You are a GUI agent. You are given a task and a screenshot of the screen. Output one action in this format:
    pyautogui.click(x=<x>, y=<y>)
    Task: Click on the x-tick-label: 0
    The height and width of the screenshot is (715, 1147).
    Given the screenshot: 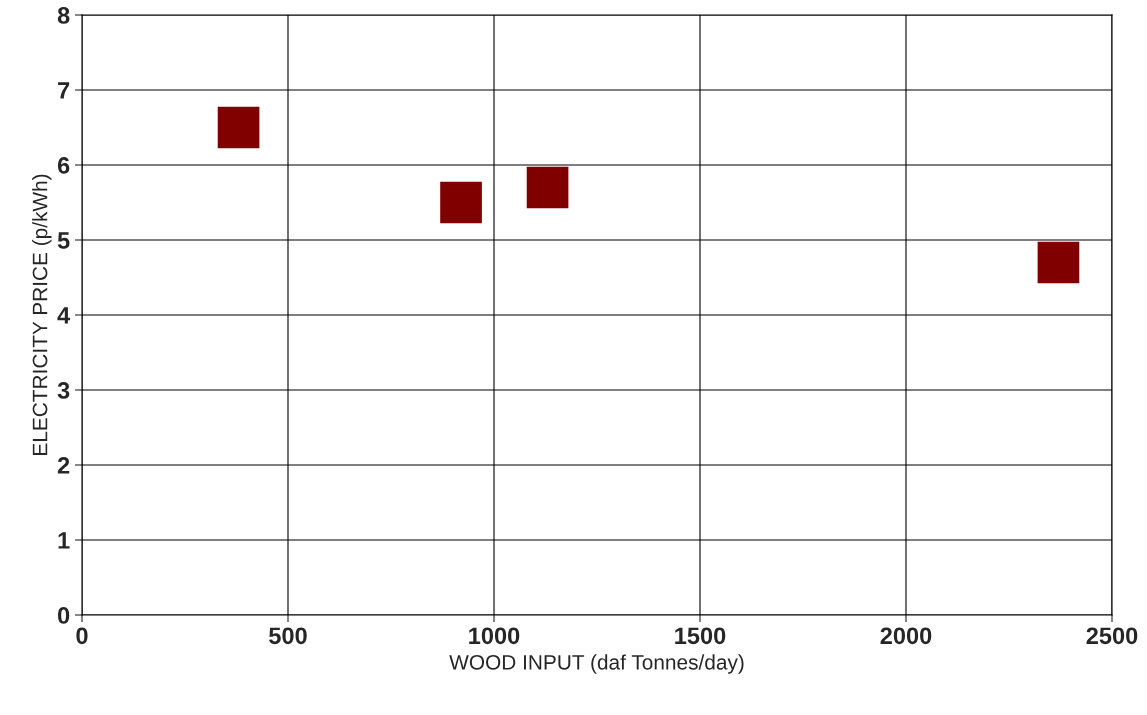 What is the action you would take?
    pyautogui.click(x=82, y=636)
    